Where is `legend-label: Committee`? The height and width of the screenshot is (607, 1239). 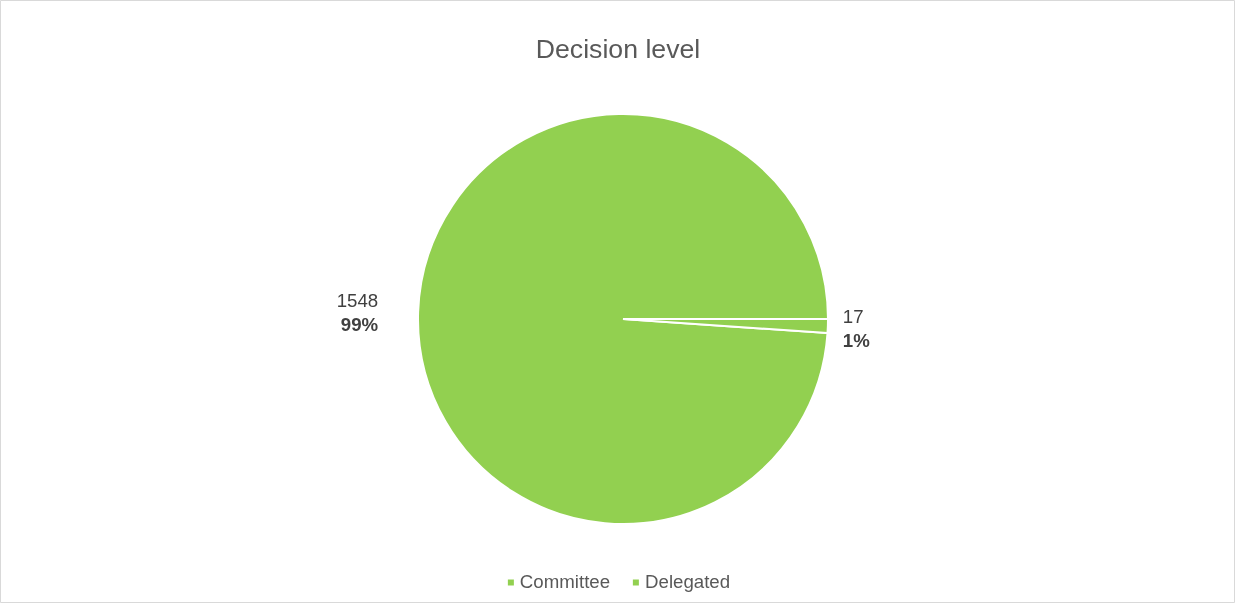
legend-label: Committee is located at coordinates (565, 582).